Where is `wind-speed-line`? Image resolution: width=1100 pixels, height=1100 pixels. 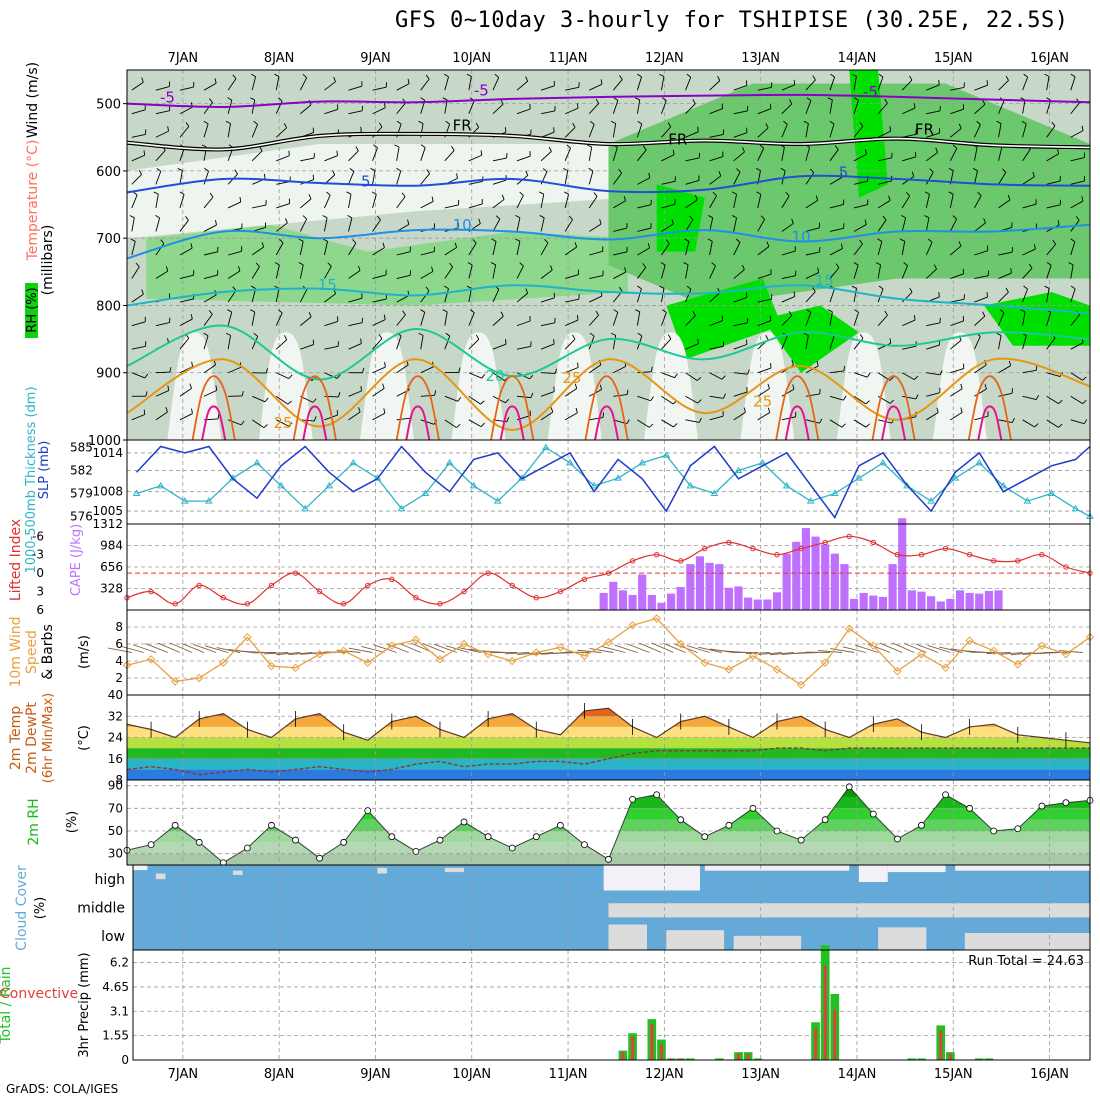
wind-speed-line is located at coordinates (608, 651).